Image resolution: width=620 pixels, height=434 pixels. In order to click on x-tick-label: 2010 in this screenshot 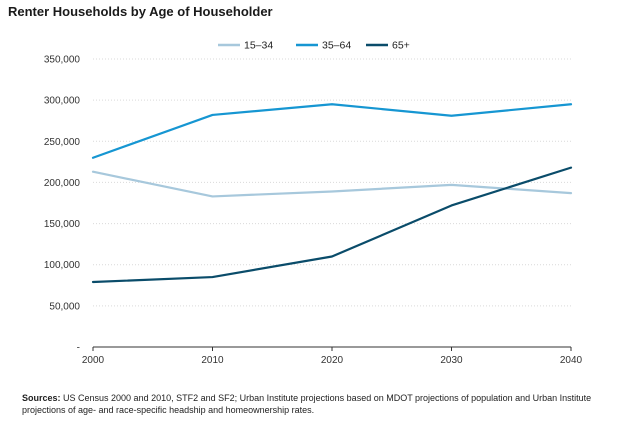, I will do `click(212, 360)`.